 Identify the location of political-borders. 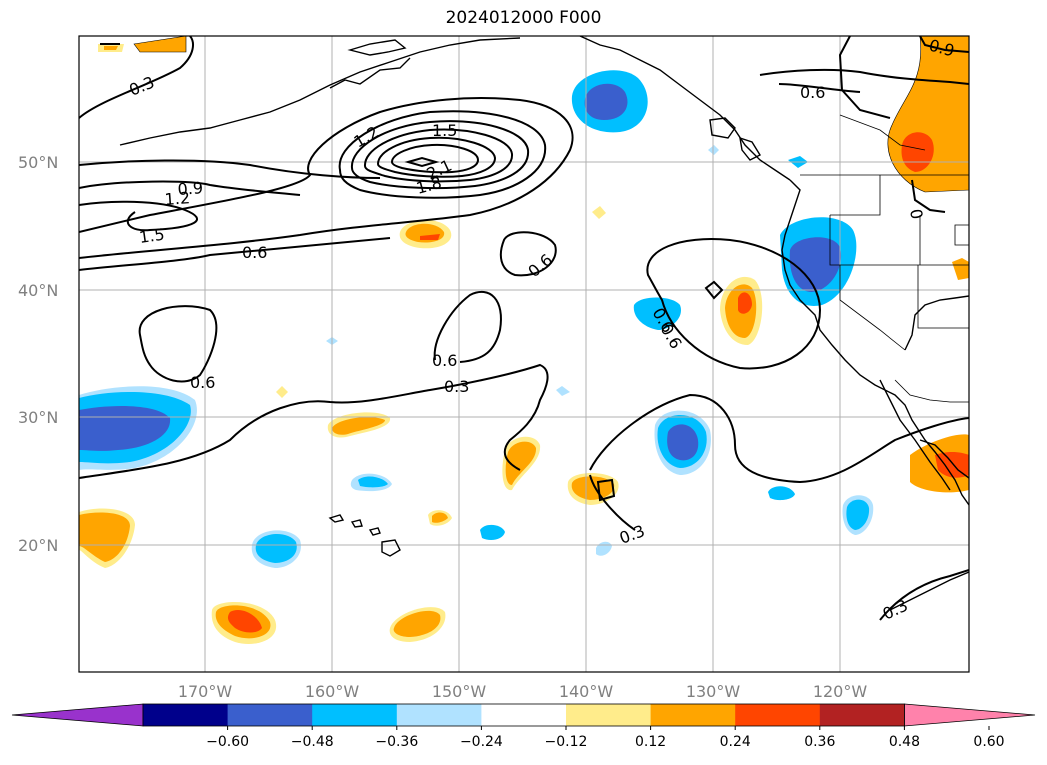
(884, 258).